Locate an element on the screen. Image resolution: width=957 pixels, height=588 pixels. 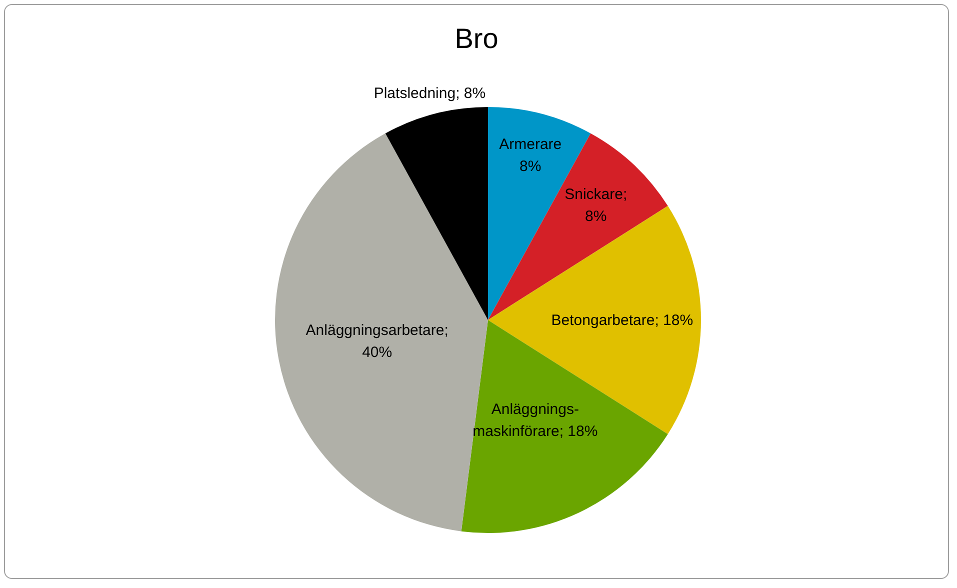
pie-slice is located at coordinates (436, 213).